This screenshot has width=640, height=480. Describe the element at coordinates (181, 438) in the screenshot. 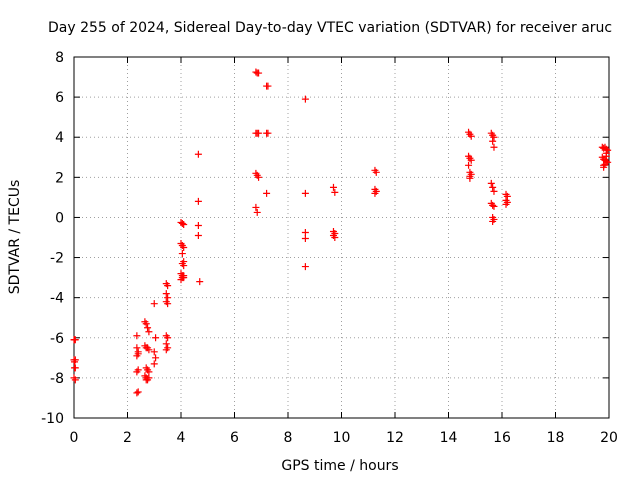

I see `x-tick-label: 4` at that location.